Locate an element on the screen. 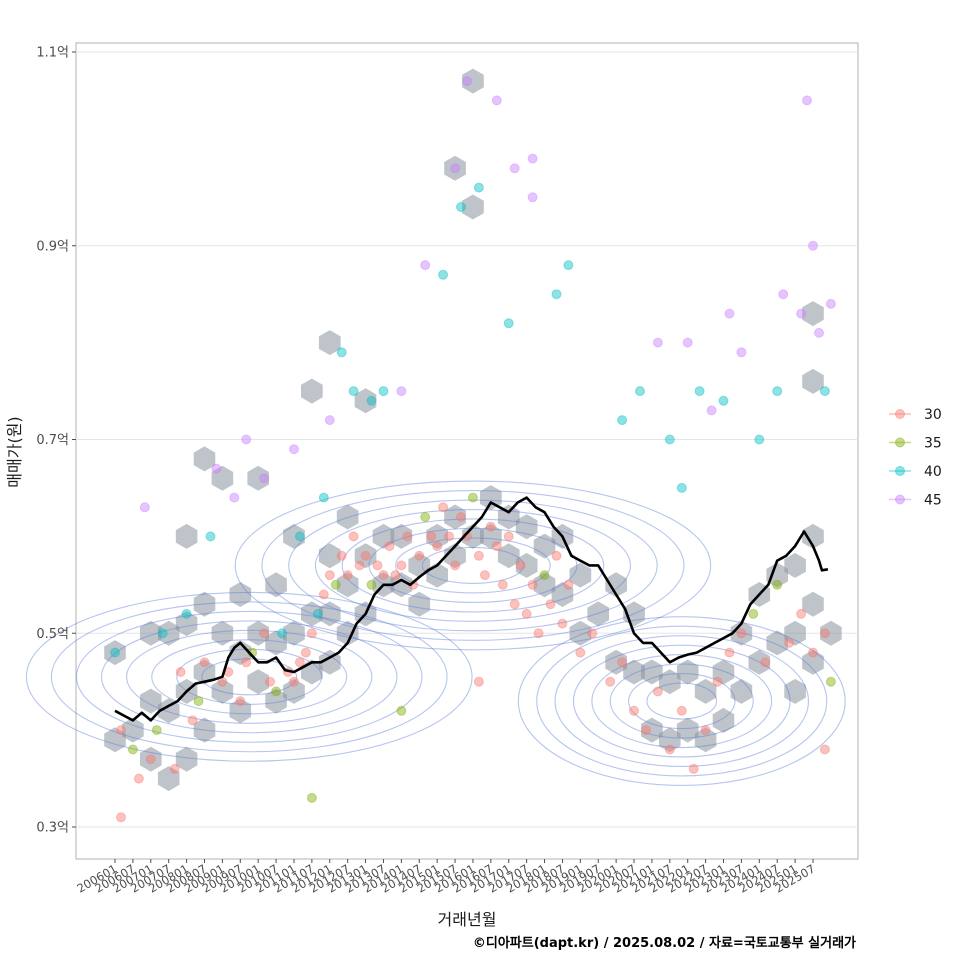 This screenshot has height=960, width=960. legend-label: 30 is located at coordinates (933, 415).